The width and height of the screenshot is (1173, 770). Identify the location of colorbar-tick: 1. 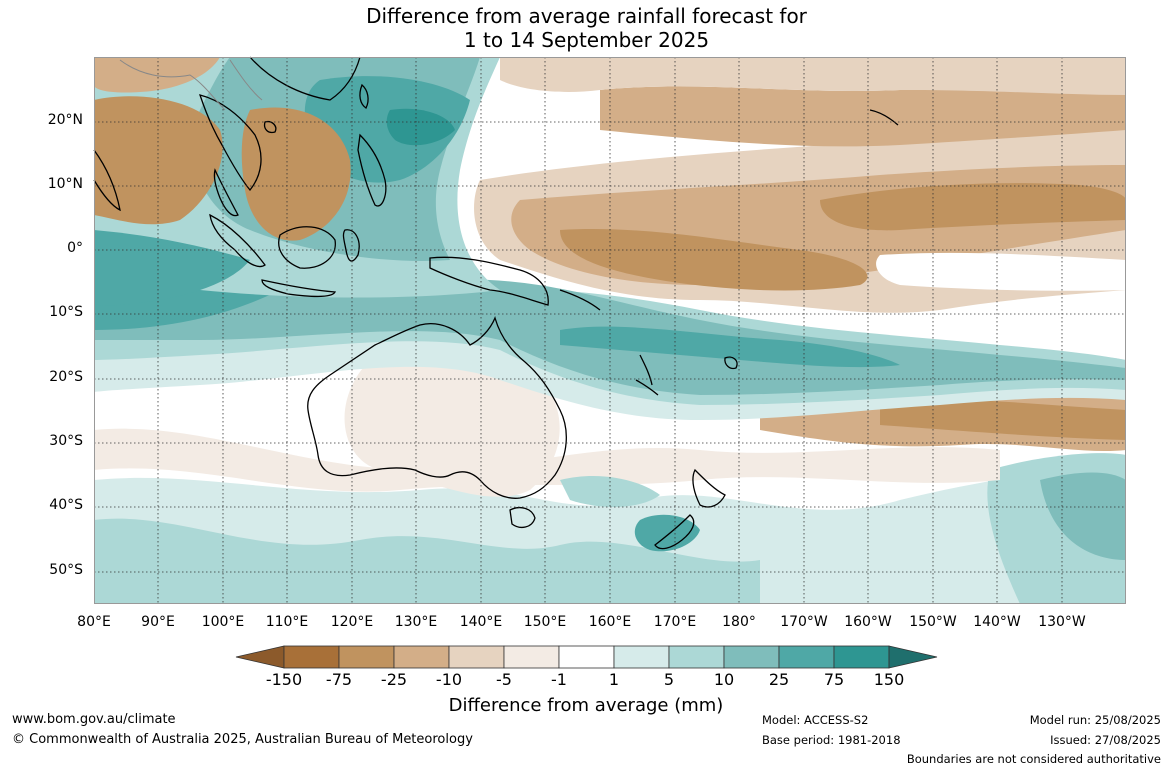
(614, 679).